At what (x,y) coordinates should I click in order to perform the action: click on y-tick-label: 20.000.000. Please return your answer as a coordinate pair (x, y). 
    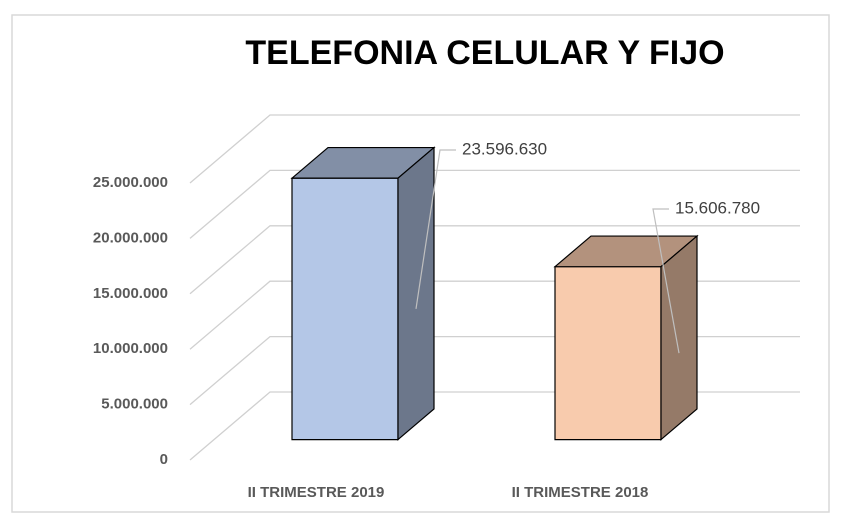
    Looking at the image, I should click on (130, 237).